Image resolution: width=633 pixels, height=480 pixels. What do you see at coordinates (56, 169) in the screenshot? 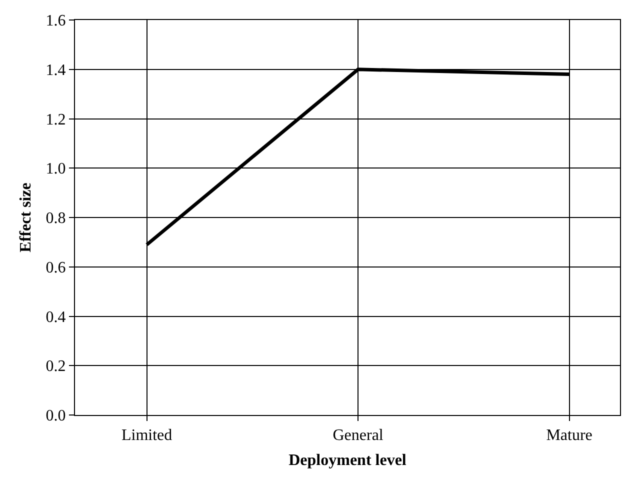
I see `y-tick-label: 1.0` at bounding box center [56, 169].